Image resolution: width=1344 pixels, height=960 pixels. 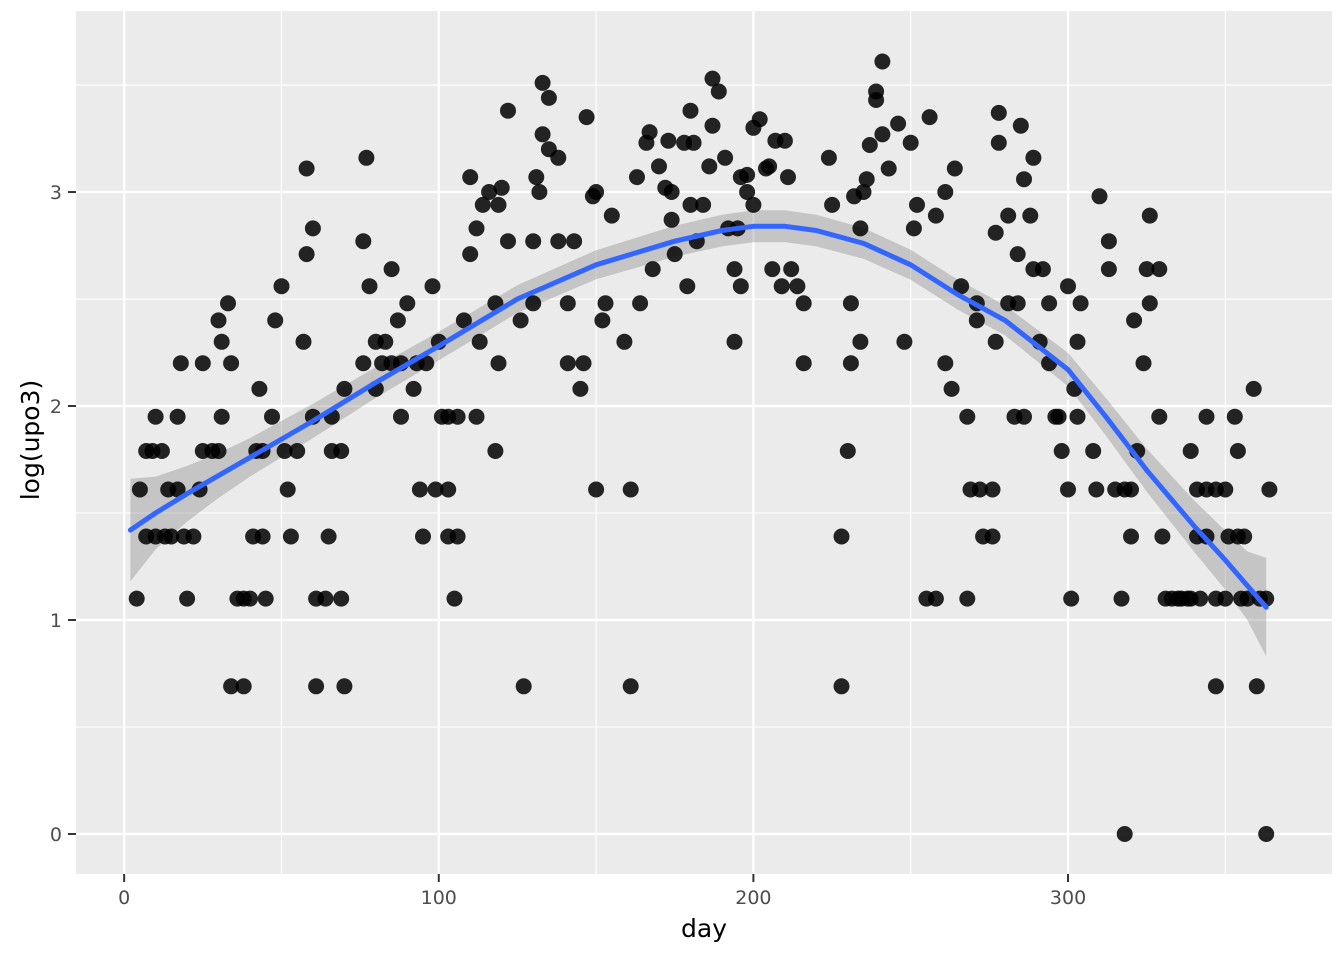 I want to click on y-axis-tick-label: 0, so click(x=56, y=835).